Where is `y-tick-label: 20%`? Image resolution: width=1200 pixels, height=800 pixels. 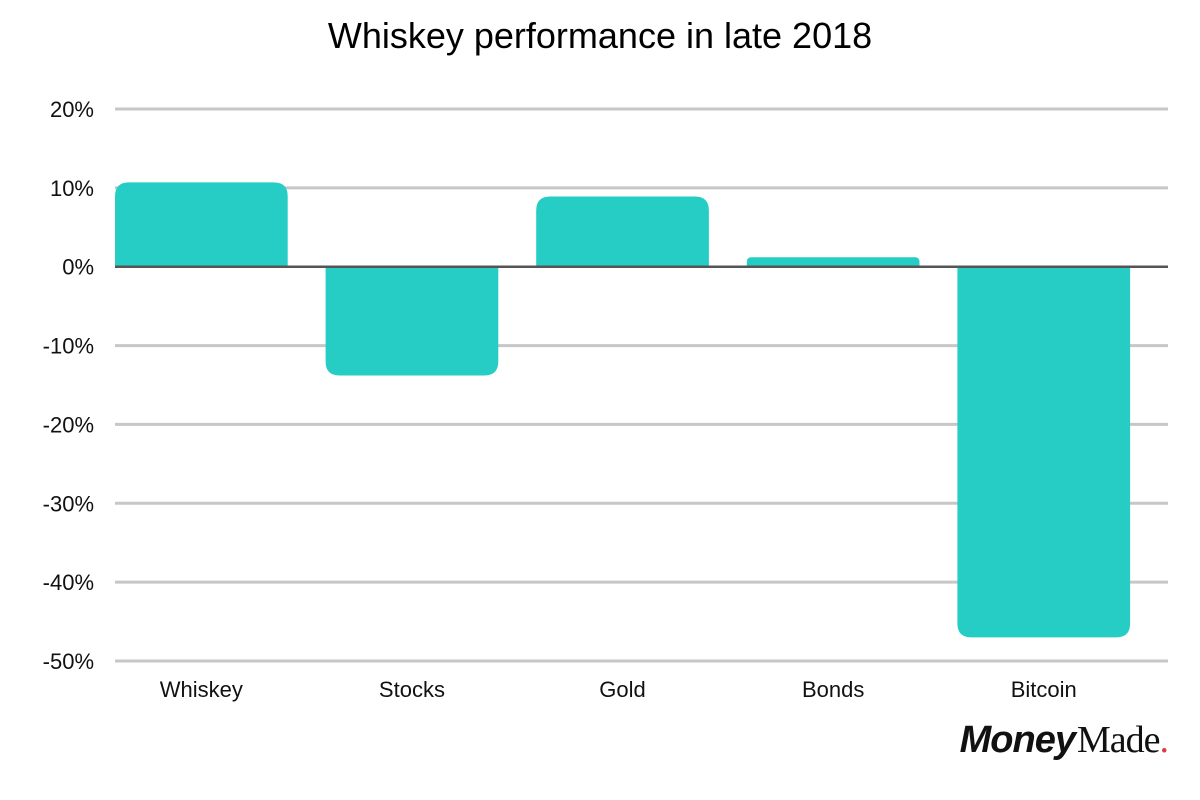 y-tick-label: 20% is located at coordinates (72, 109).